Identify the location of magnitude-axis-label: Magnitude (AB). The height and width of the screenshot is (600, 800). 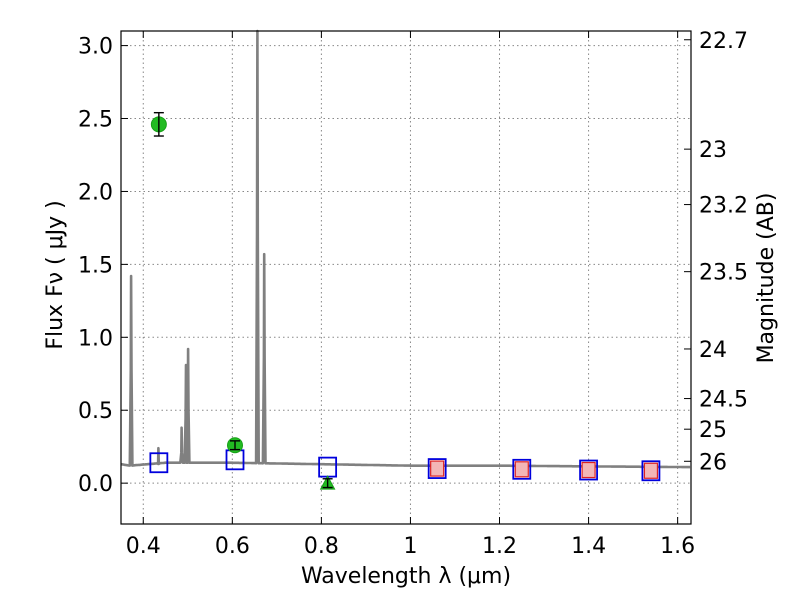
(766, 278).